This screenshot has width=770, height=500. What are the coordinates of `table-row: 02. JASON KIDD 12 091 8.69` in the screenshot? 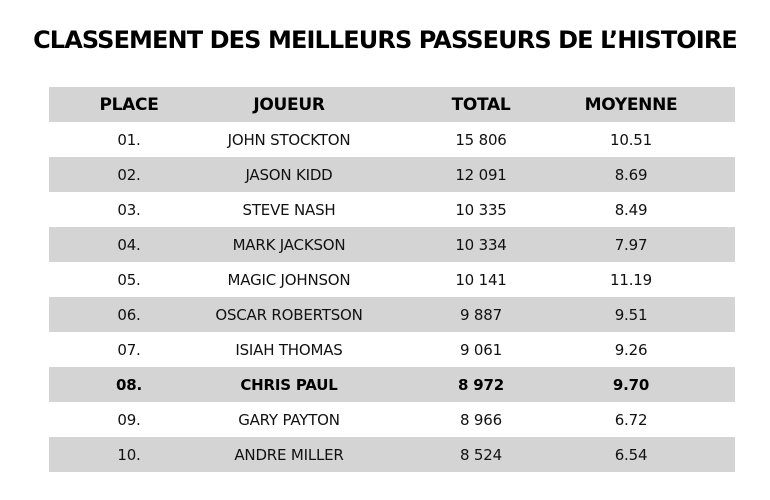 It's located at (392, 174).